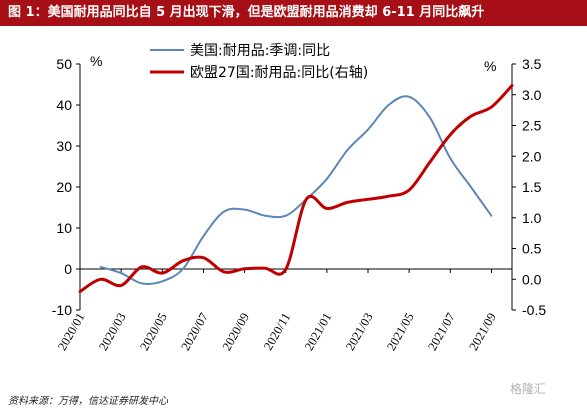 The width and height of the screenshot is (587, 417). Describe the element at coordinates (153, 332) in the screenshot. I see `x-tick-label: 2020/05` at that location.